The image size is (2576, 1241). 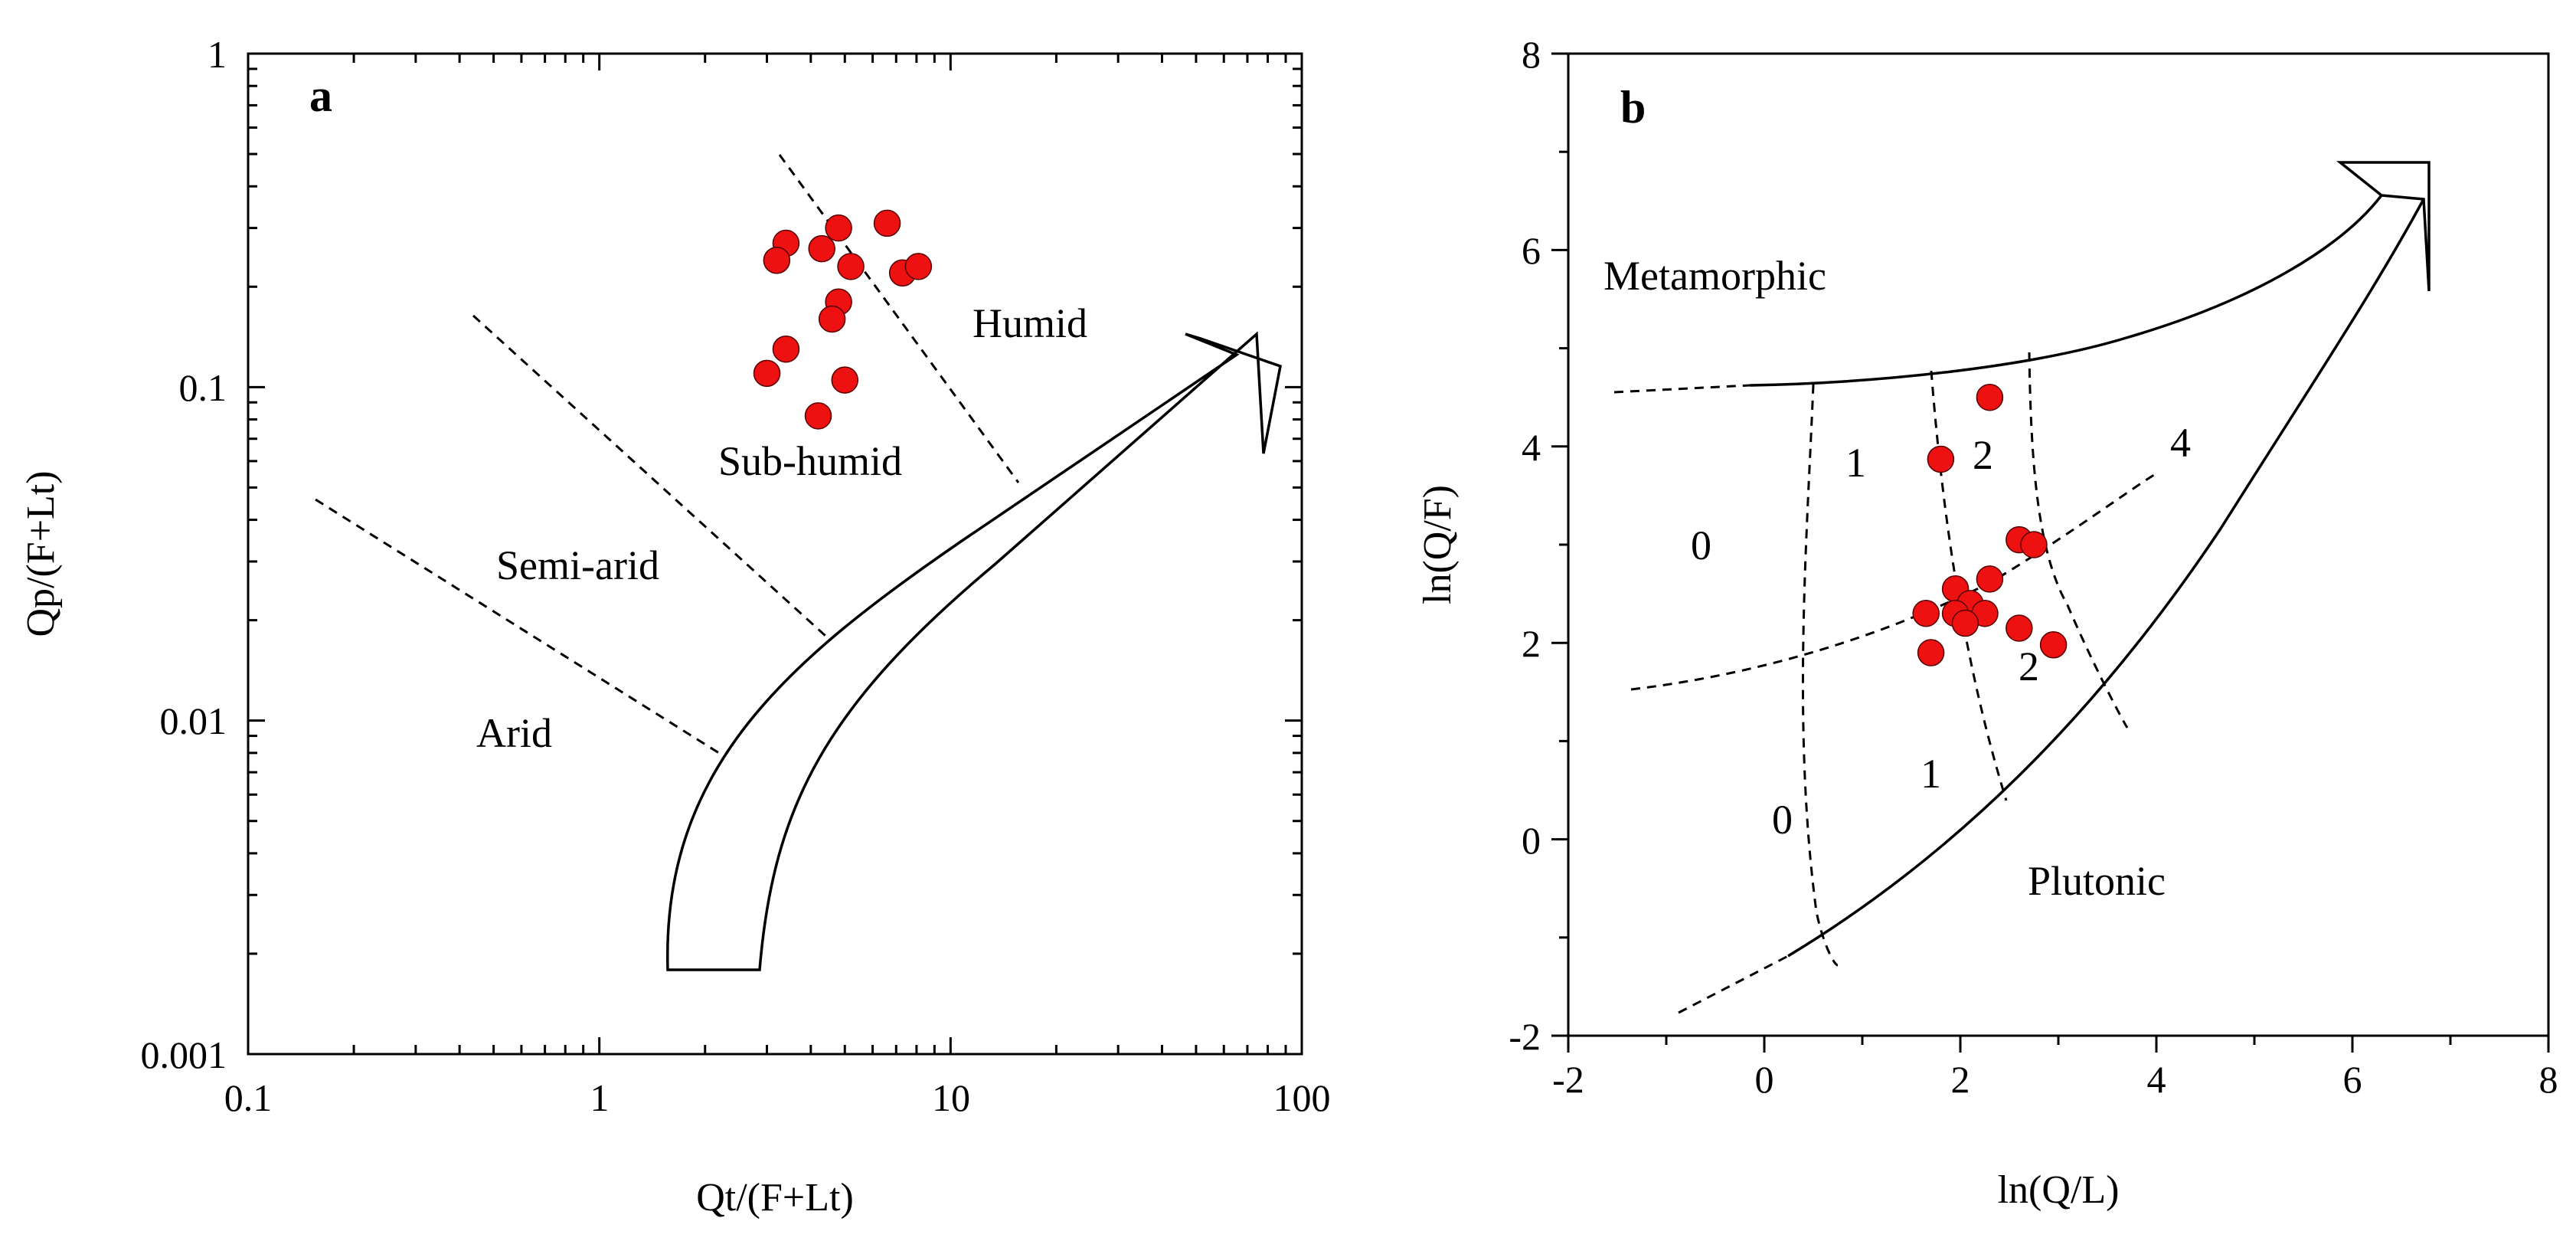 I want to click on panel-a-points, so click(x=843, y=319).